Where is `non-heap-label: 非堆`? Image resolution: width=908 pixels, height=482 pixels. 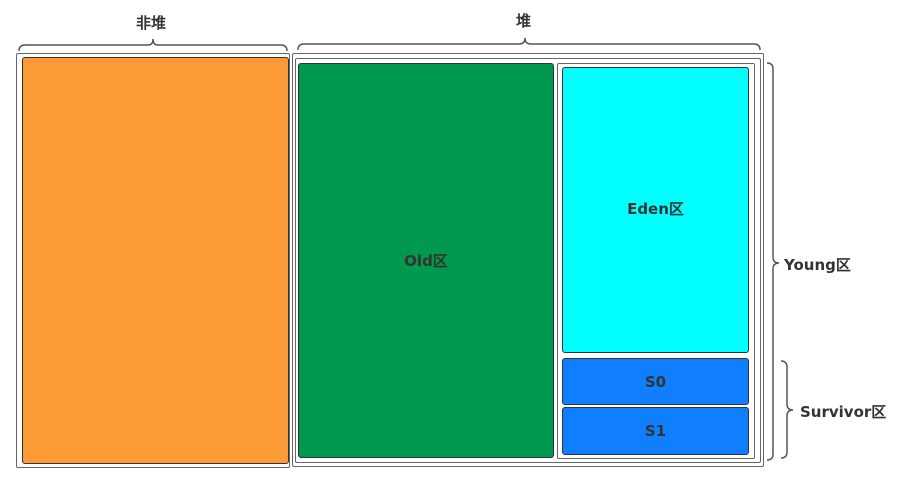
non-heap-label: 非堆 is located at coordinates (151, 23).